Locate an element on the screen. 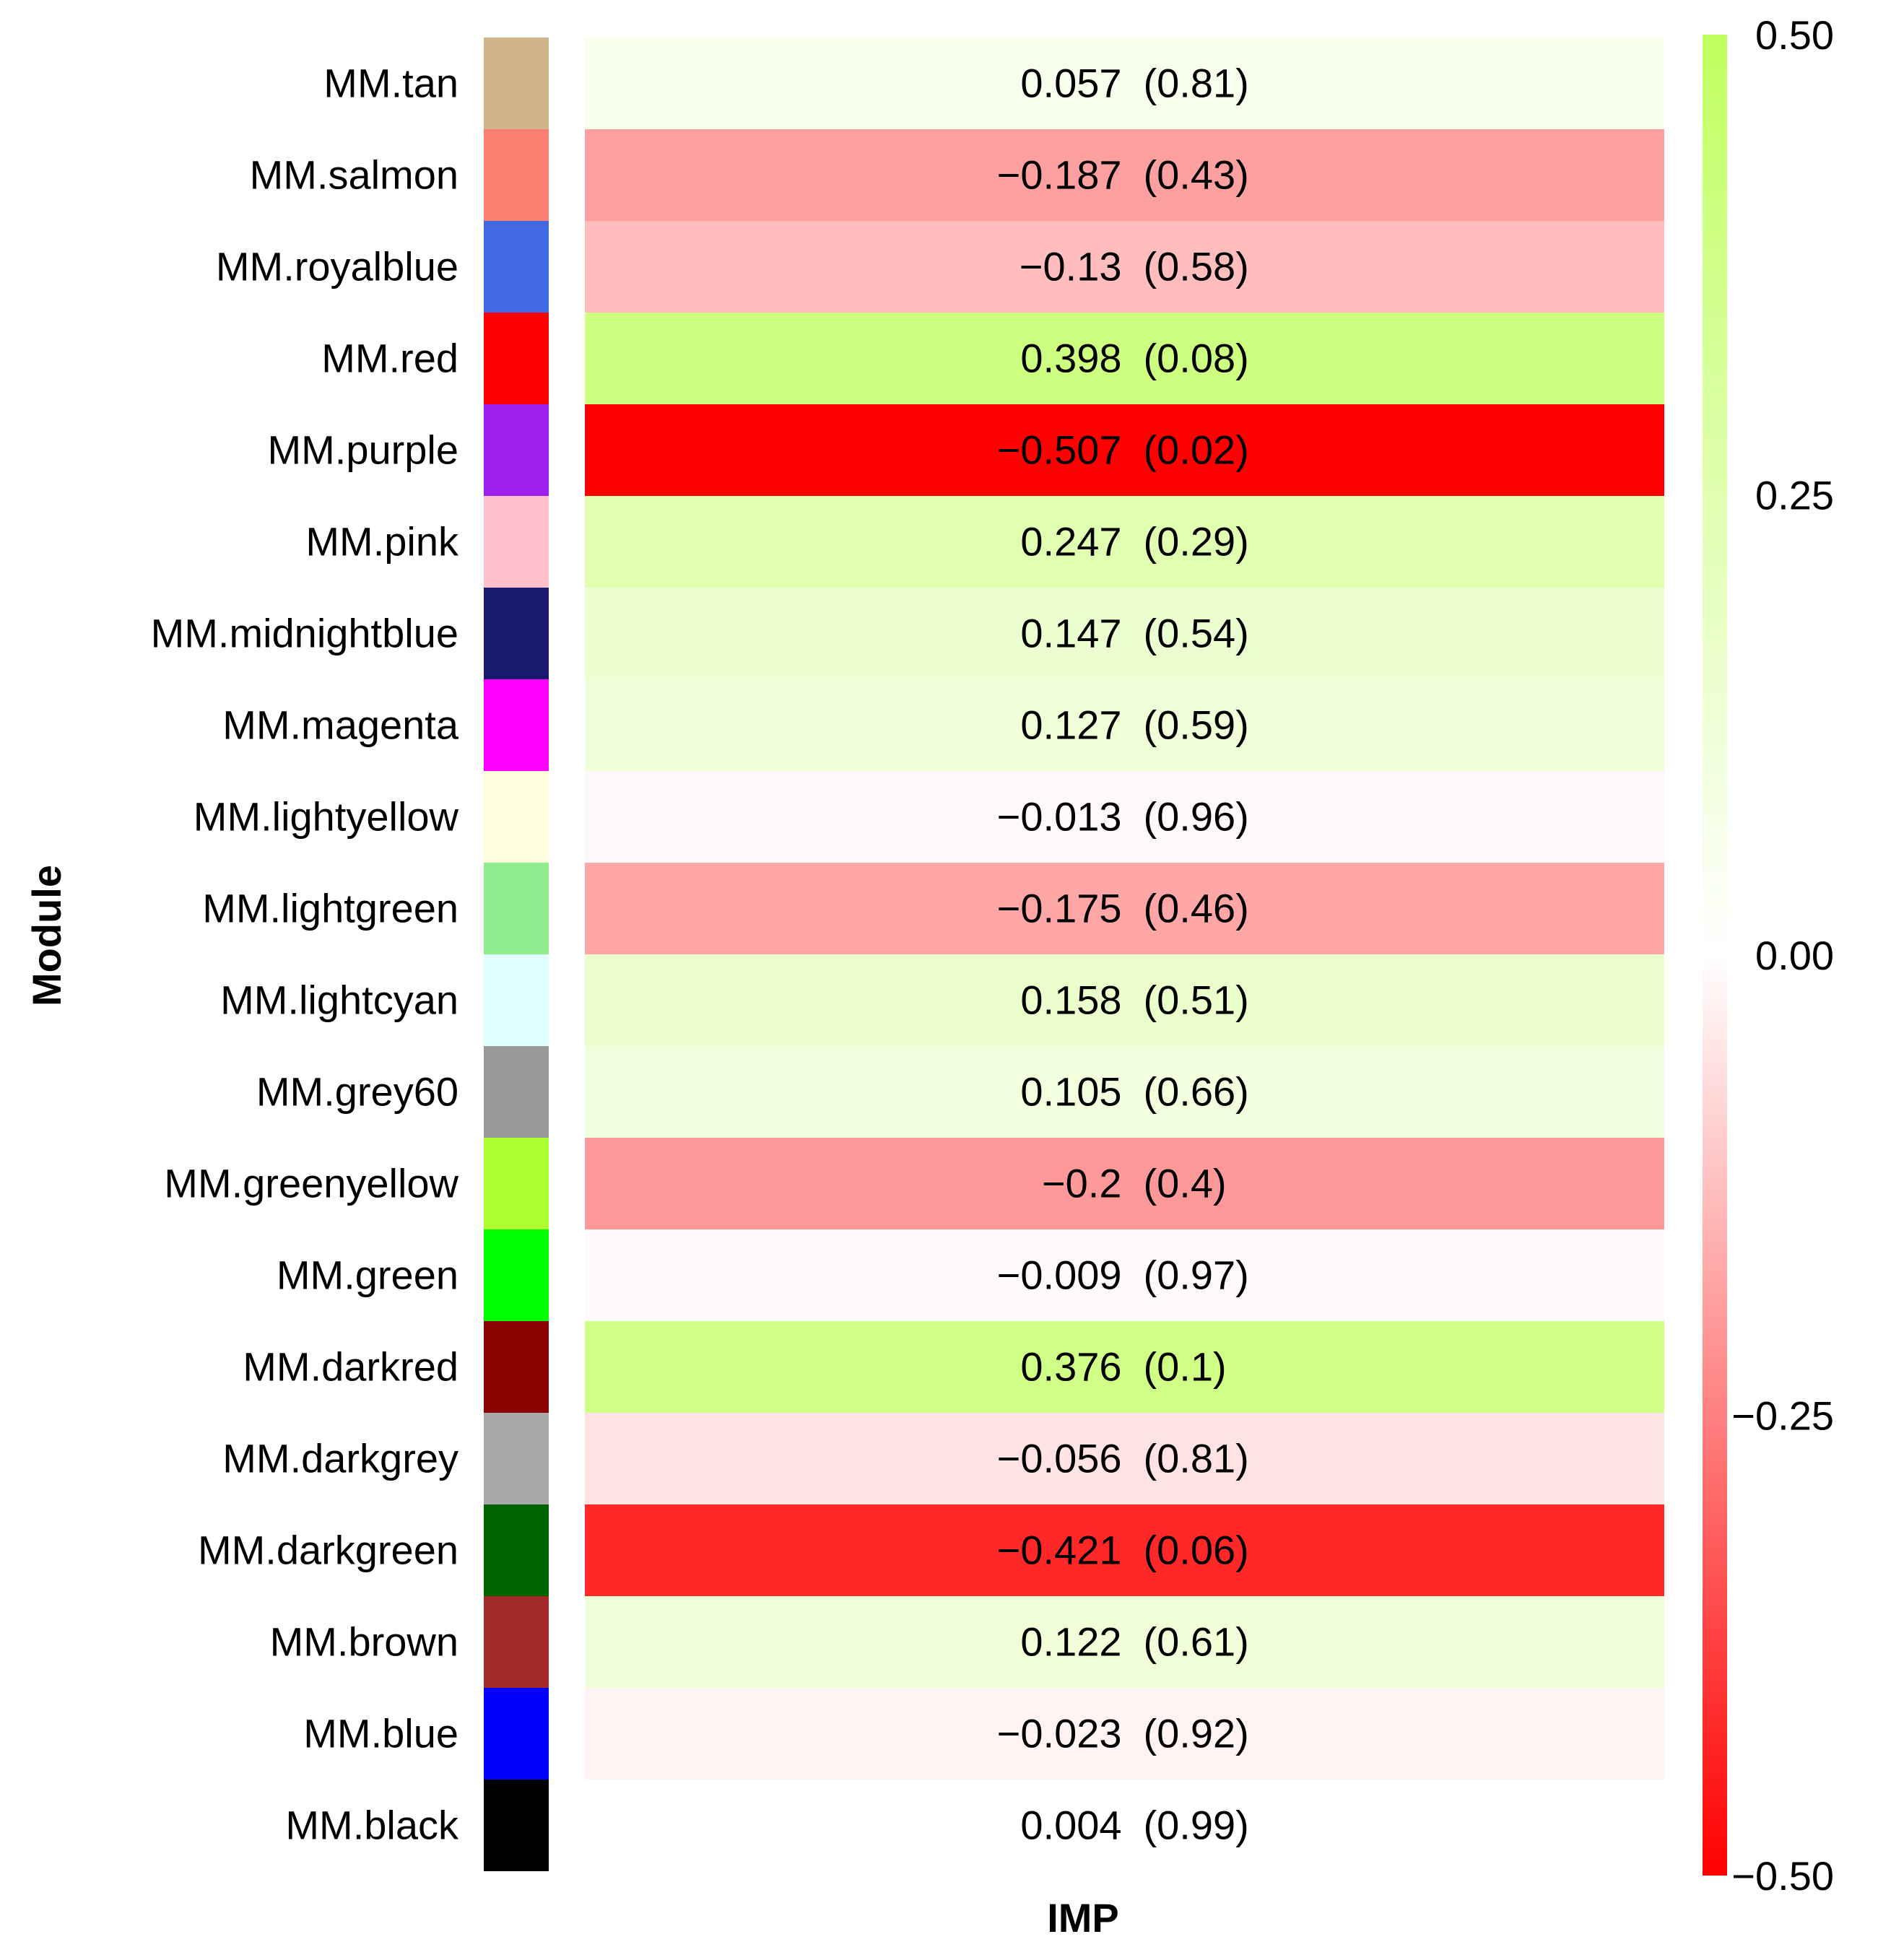 This screenshot has width=1878, height=1960. heatmap-row: MM.midnightblue 0.147 (0.54) is located at coordinates (908, 633).